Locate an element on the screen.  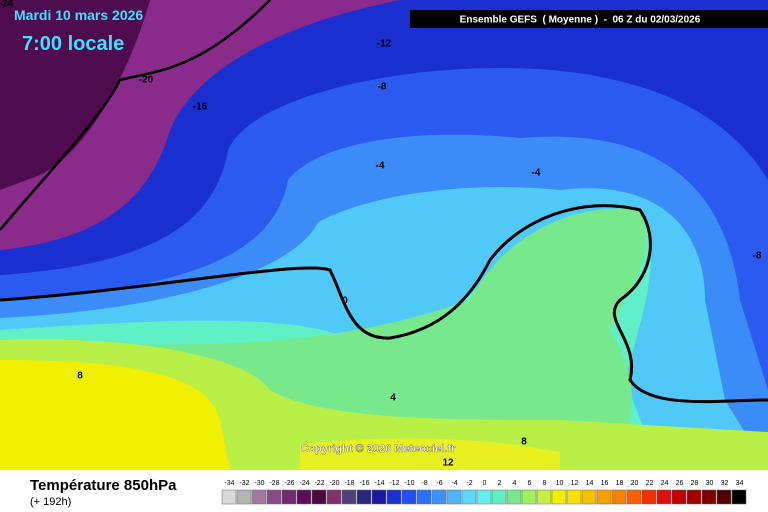
legend-label: -34 is located at coordinates (229, 483).